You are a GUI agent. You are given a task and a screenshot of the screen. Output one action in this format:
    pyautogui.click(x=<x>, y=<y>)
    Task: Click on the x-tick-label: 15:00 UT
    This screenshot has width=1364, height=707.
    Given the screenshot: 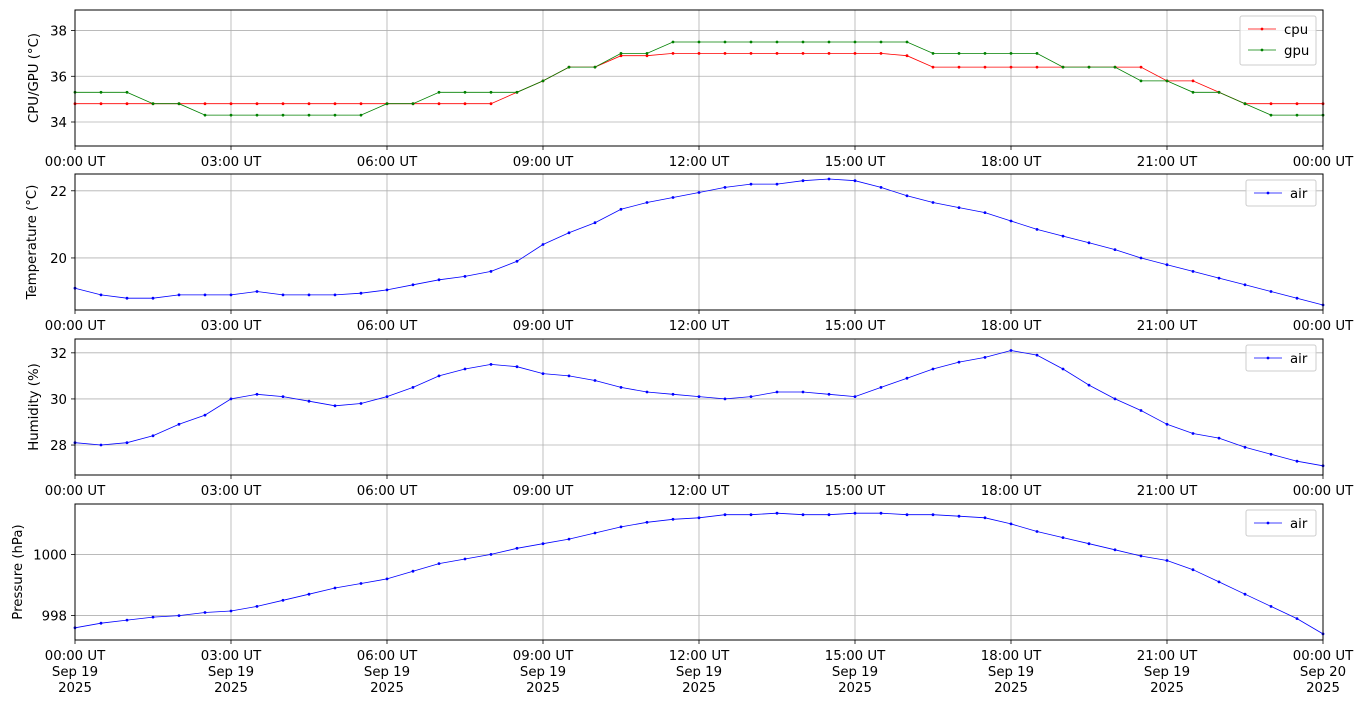 What is the action you would take?
    pyautogui.click(x=855, y=162)
    